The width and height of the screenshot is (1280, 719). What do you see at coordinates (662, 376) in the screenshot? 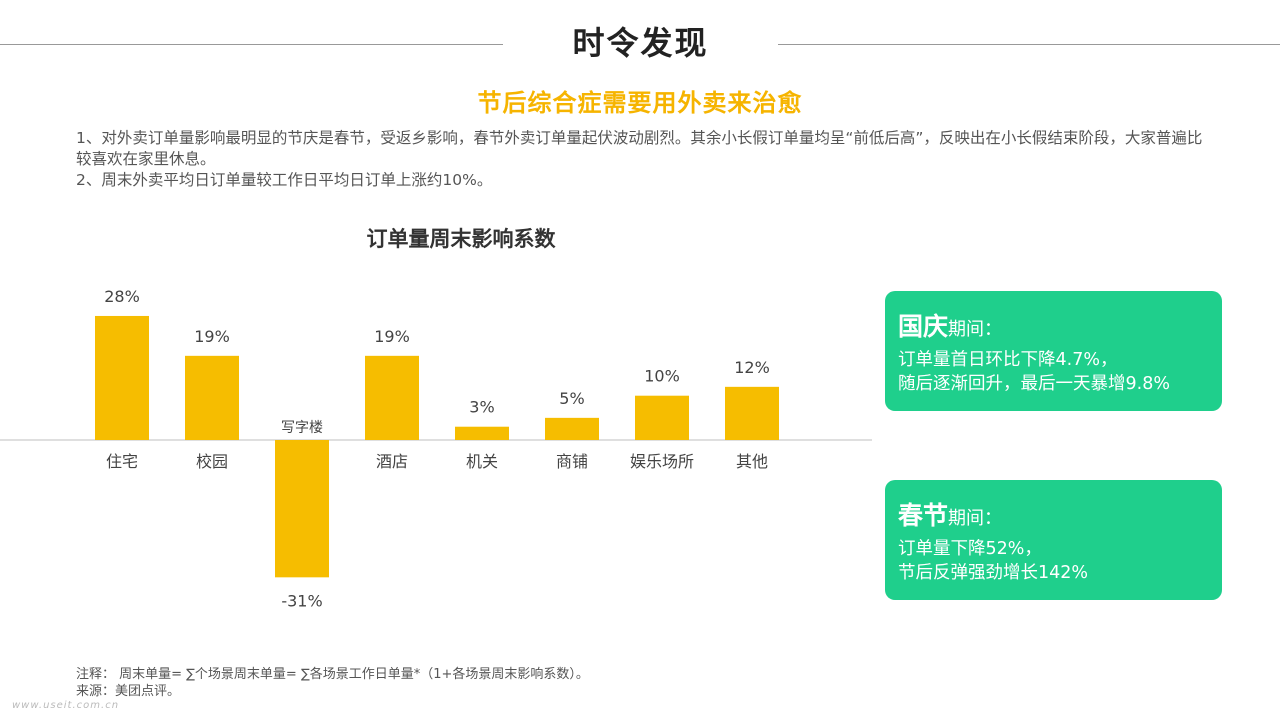
I see `value-label-6: 10%` at bounding box center [662, 376].